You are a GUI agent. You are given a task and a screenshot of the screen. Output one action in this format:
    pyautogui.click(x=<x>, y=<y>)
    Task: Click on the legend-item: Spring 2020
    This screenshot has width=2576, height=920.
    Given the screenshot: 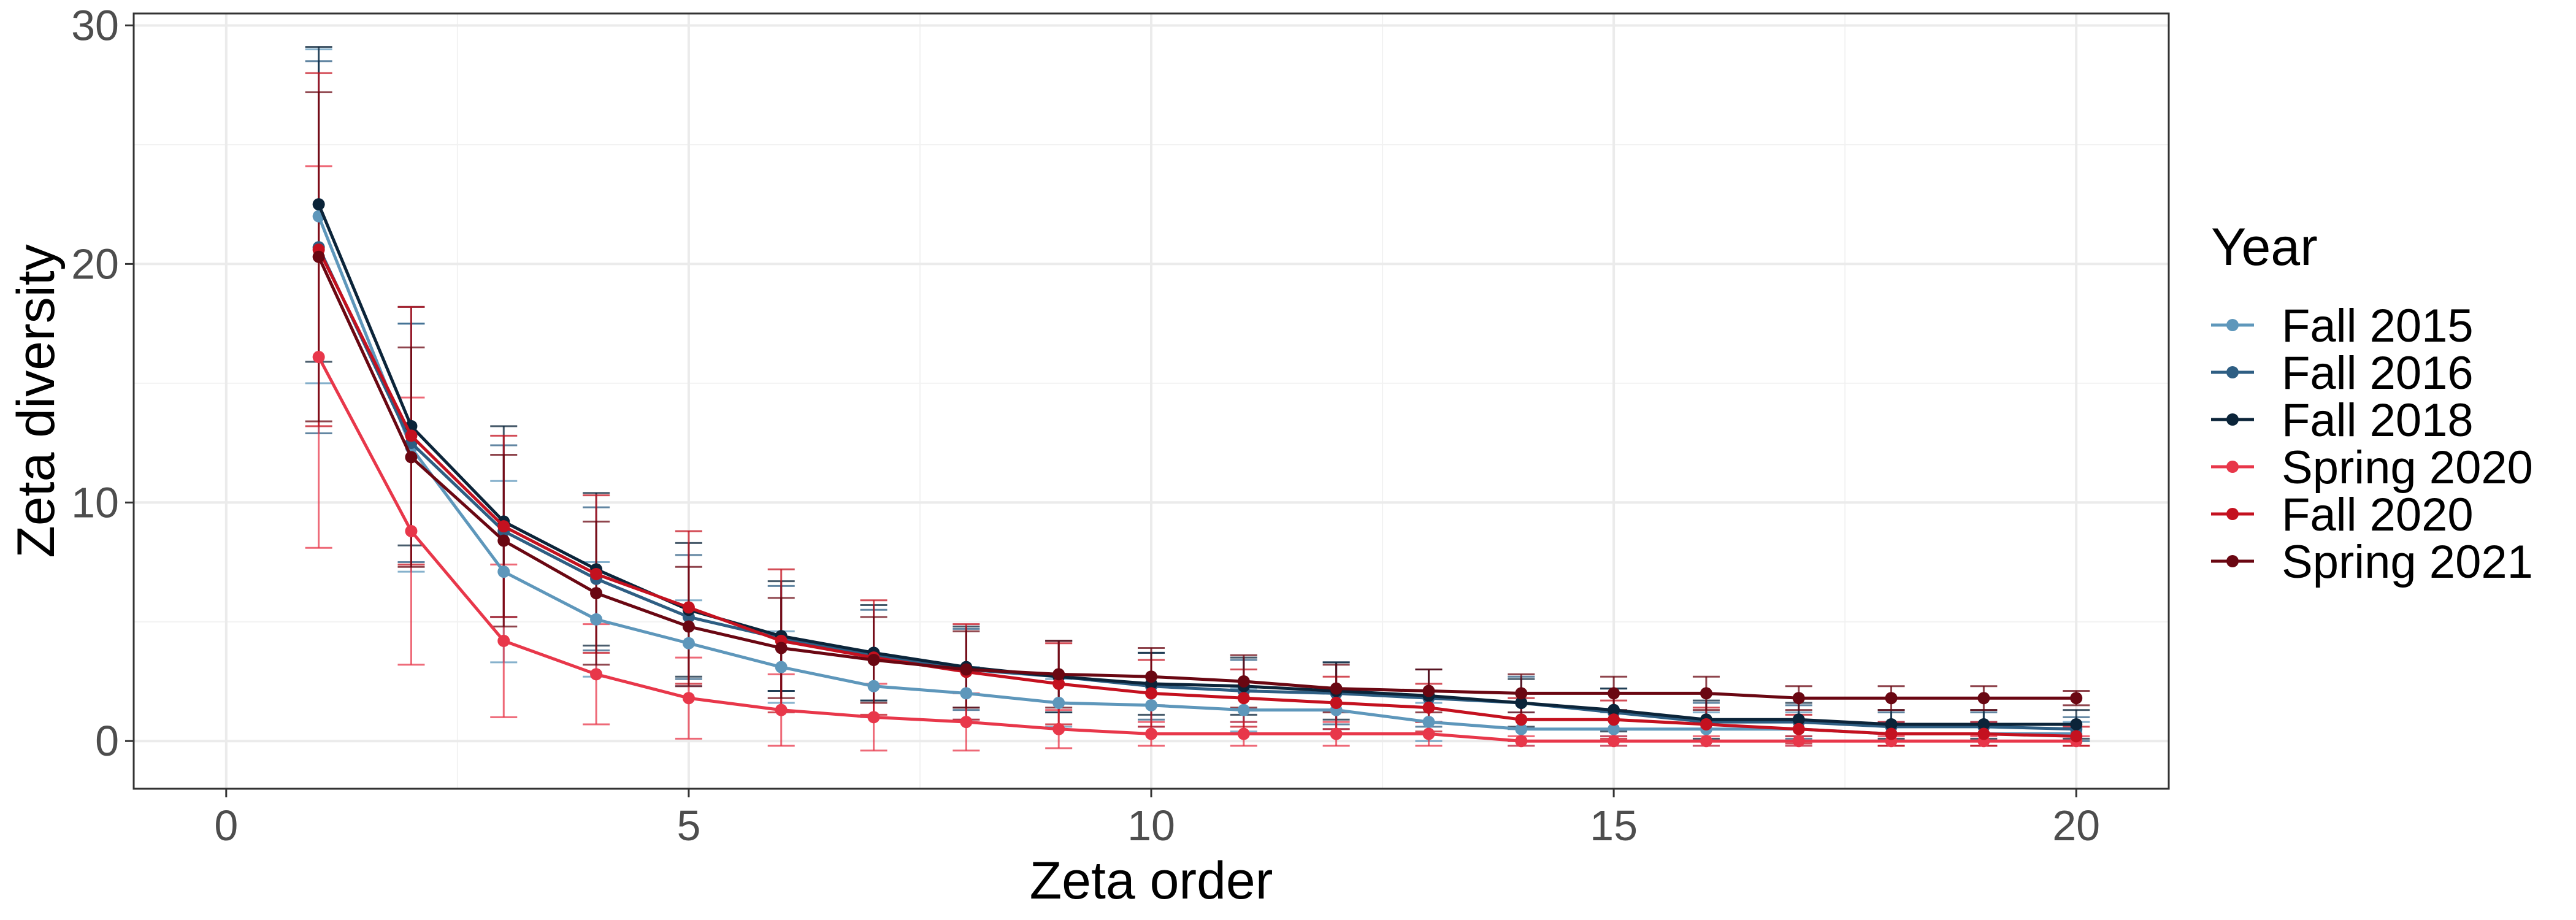 What is the action you would take?
    pyautogui.click(x=2372, y=468)
    